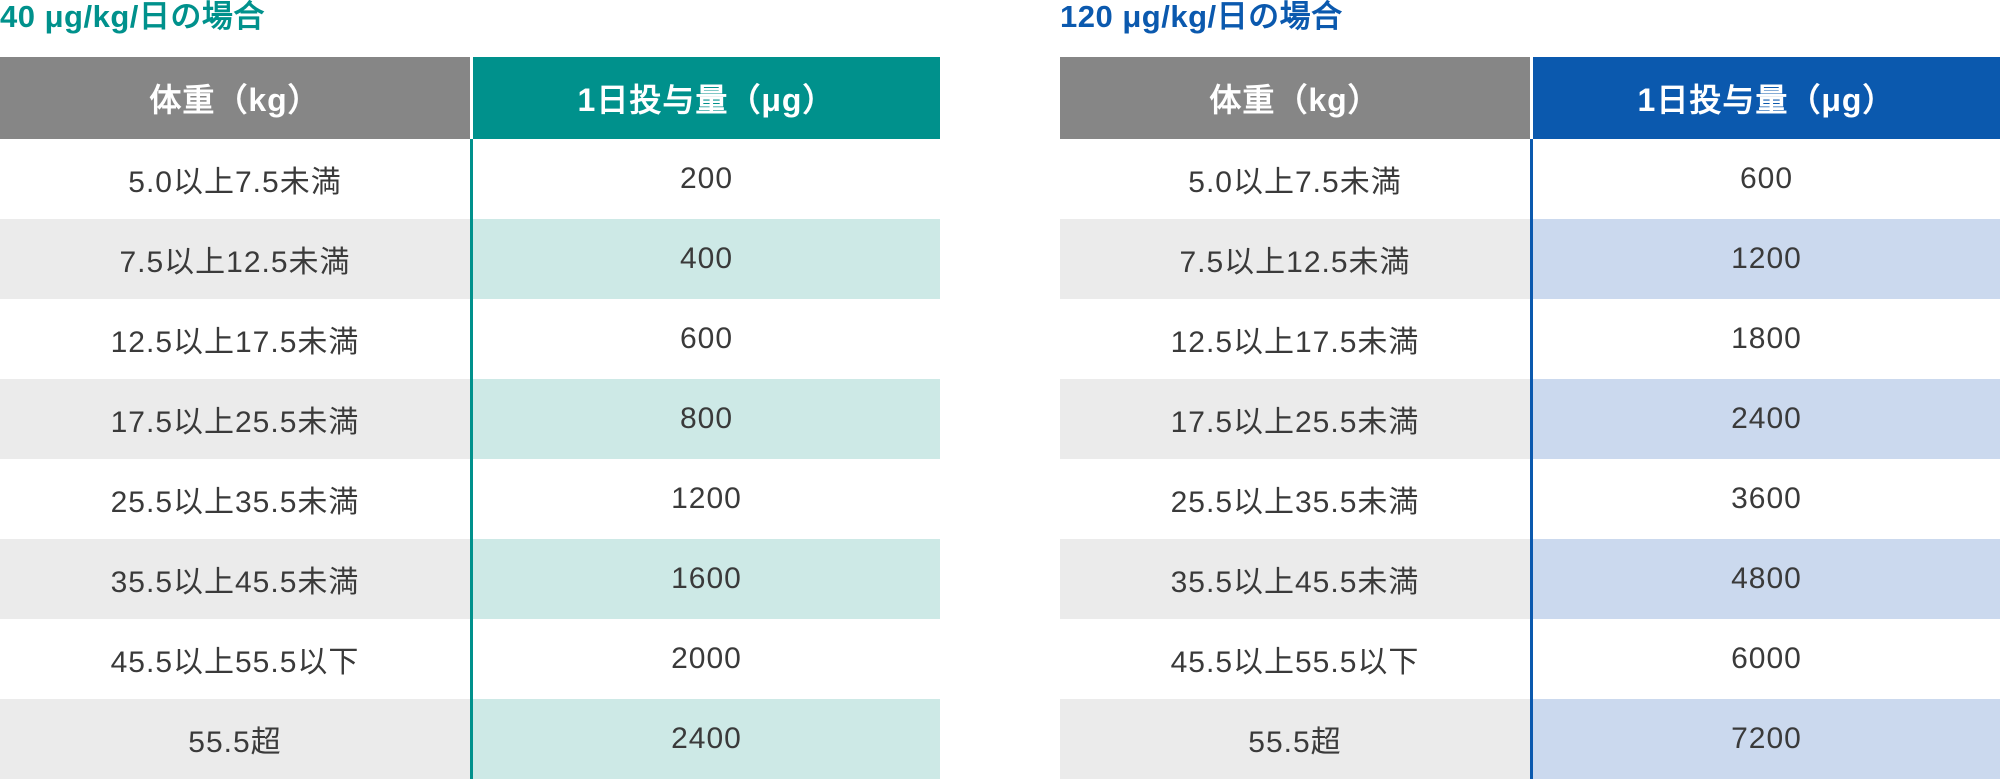  Describe the element at coordinates (1765, 499) in the screenshot. I see `dose-cell: 3600` at that location.